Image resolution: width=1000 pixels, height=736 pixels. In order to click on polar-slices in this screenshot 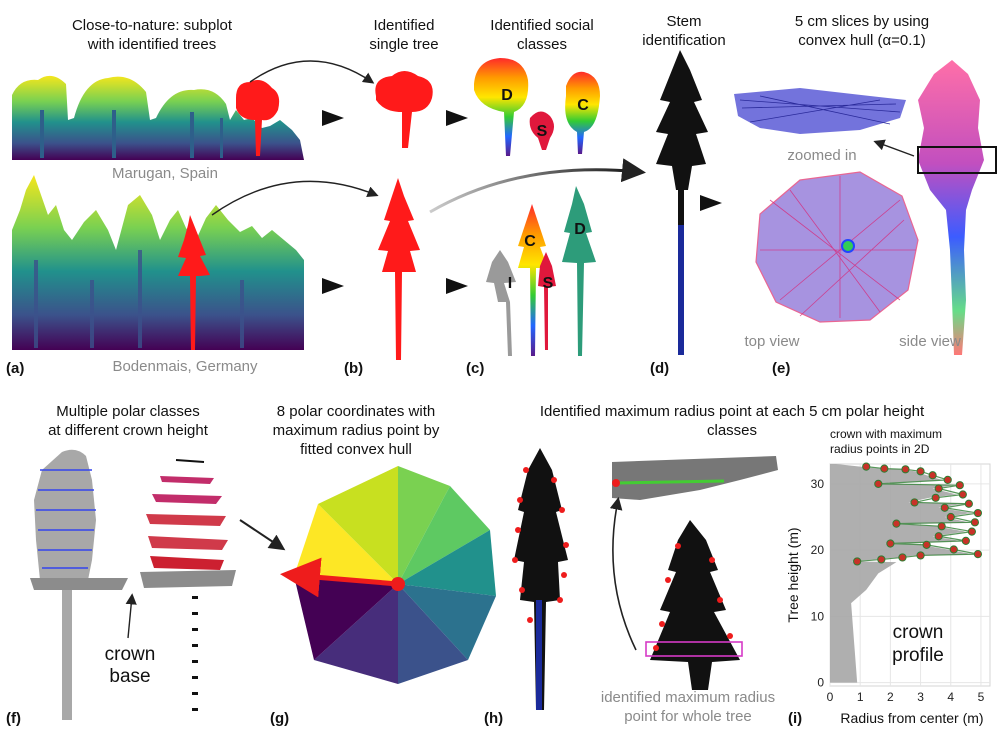, I will do `click(187, 514)`.